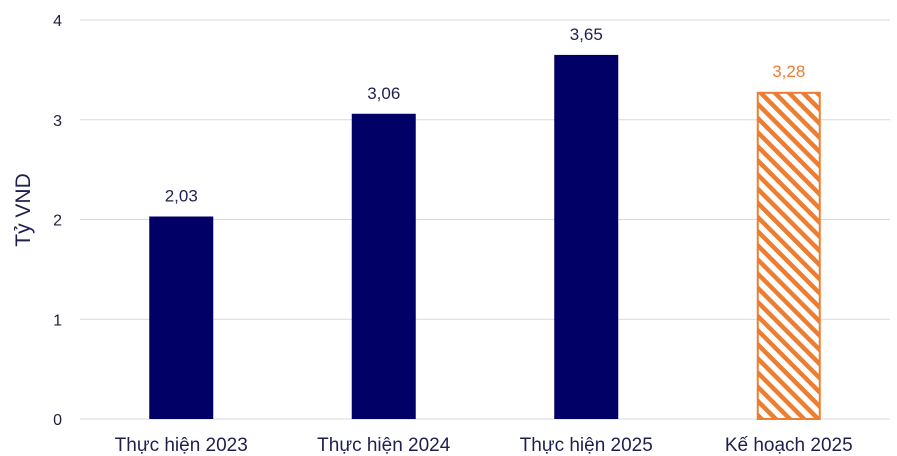 This screenshot has width=897, height=456. Describe the element at coordinates (23, 210) in the screenshot. I see `y-axis-label: Tỷ VND` at that location.